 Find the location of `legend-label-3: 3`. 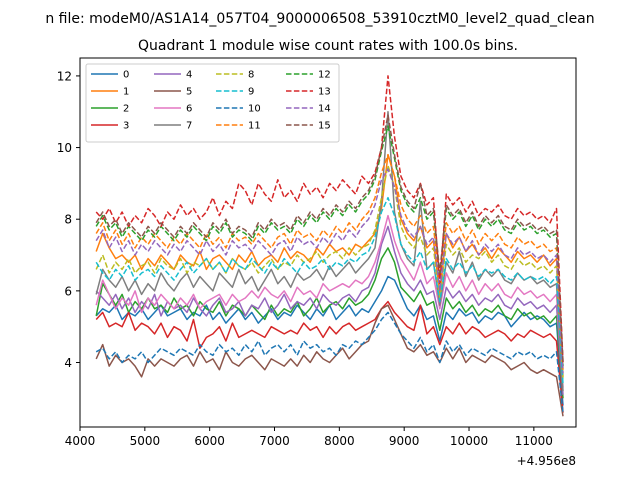

legend-label-3: 3 is located at coordinates (126, 126).